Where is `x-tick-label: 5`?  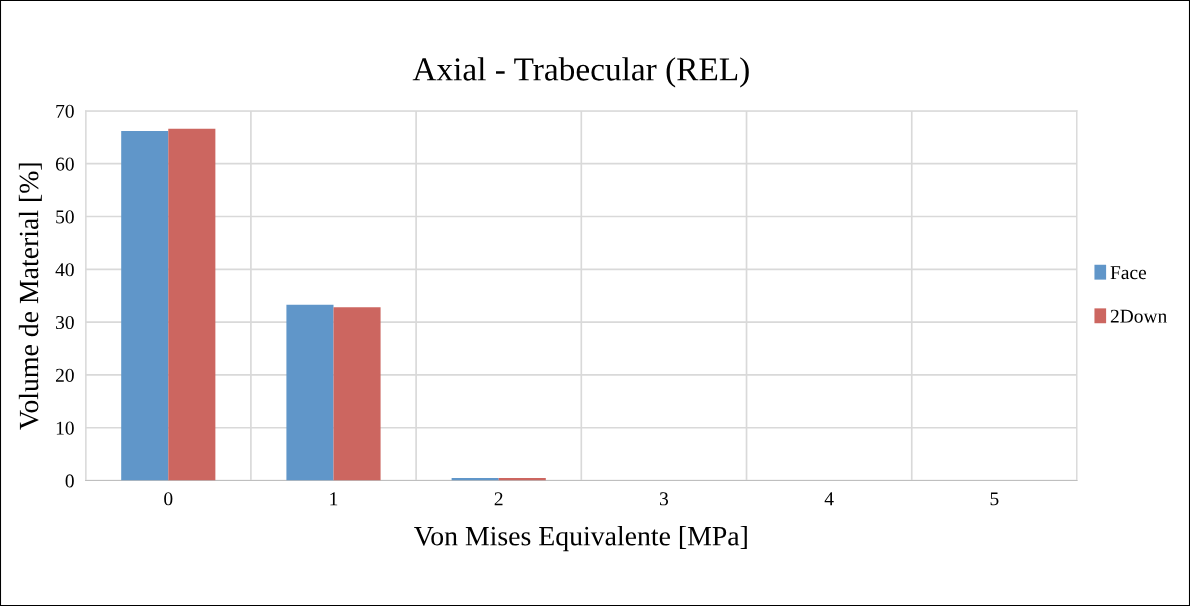 x-tick-label: 5 is located at coordinates (994, 499).